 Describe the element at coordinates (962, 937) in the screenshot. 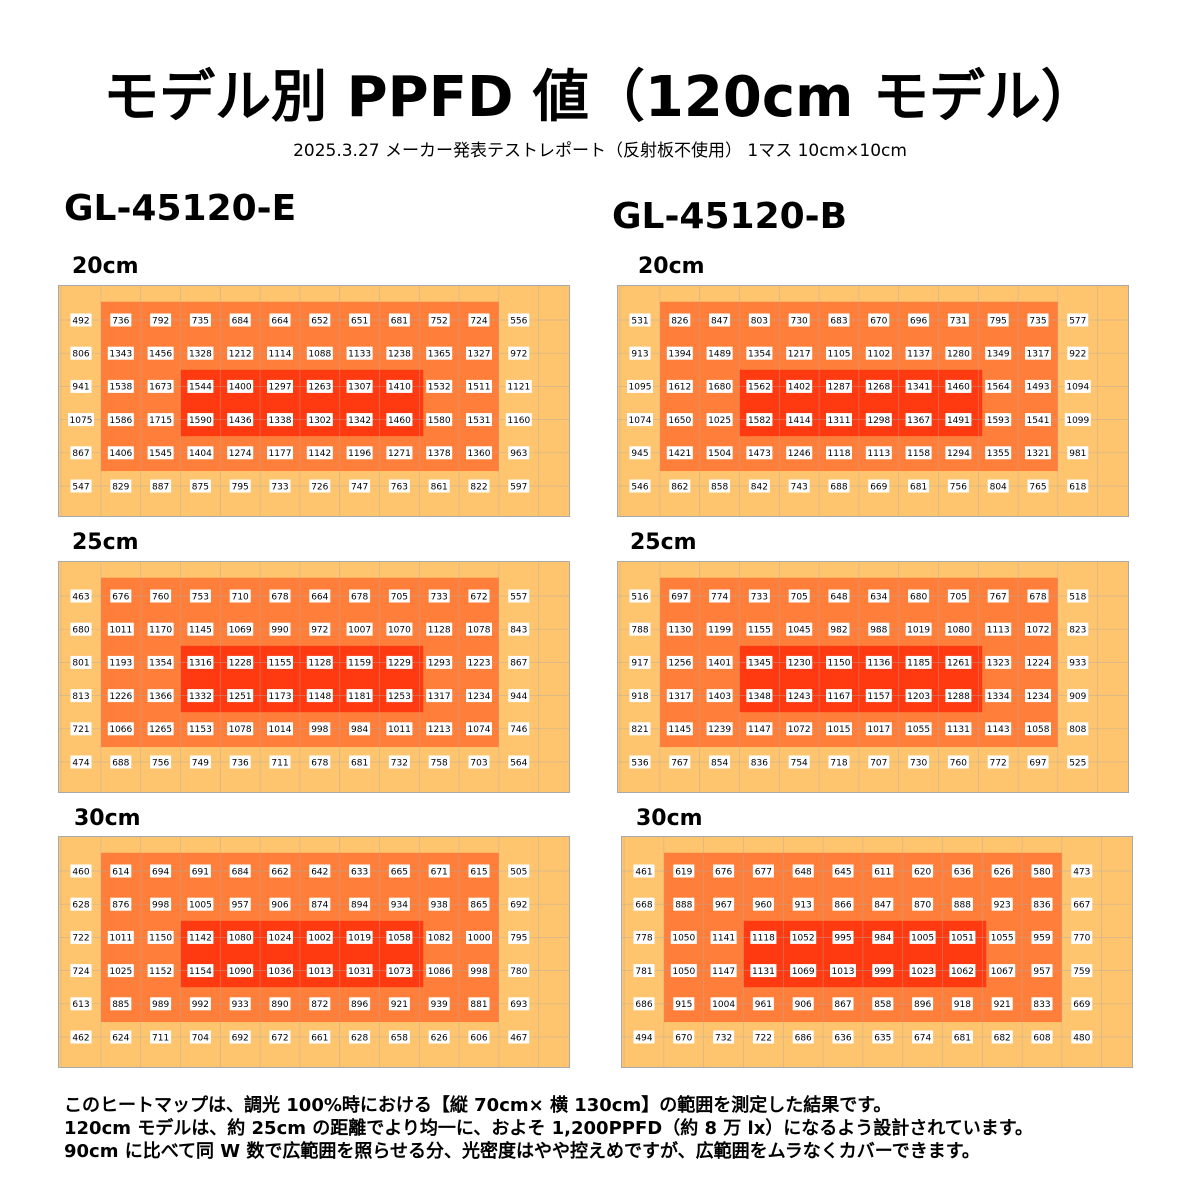

I see `heatmap-cell: 1051` at that location.